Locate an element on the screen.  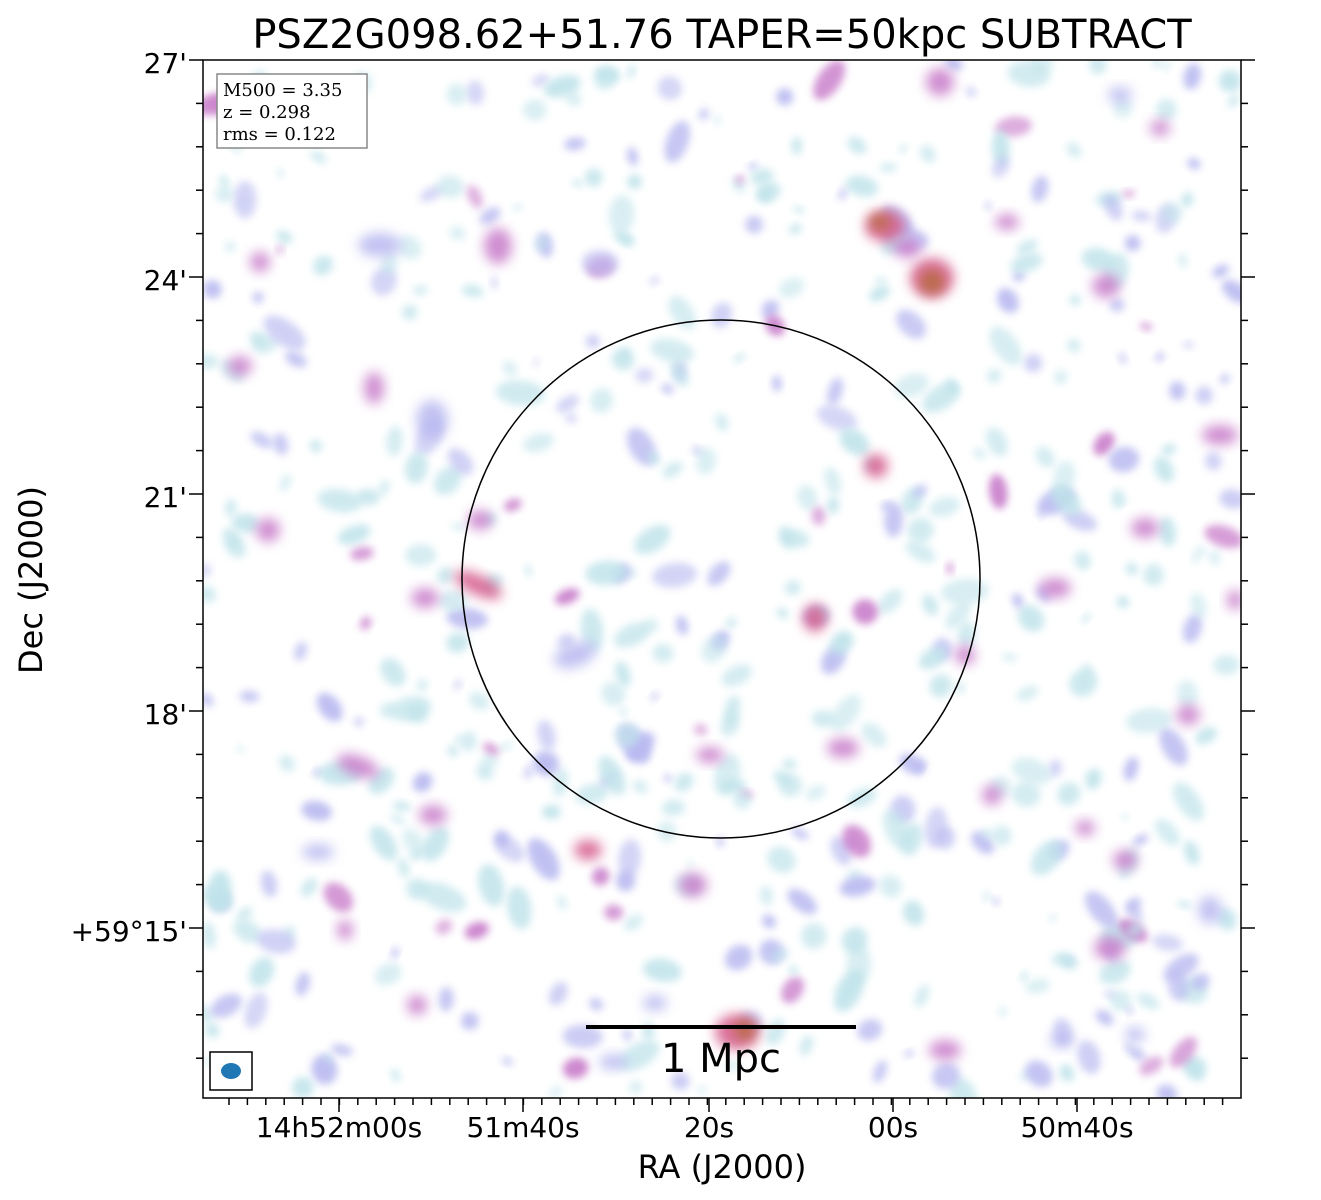
x-axis-label: RA (J2000) is located at coordinates (722, 1167).